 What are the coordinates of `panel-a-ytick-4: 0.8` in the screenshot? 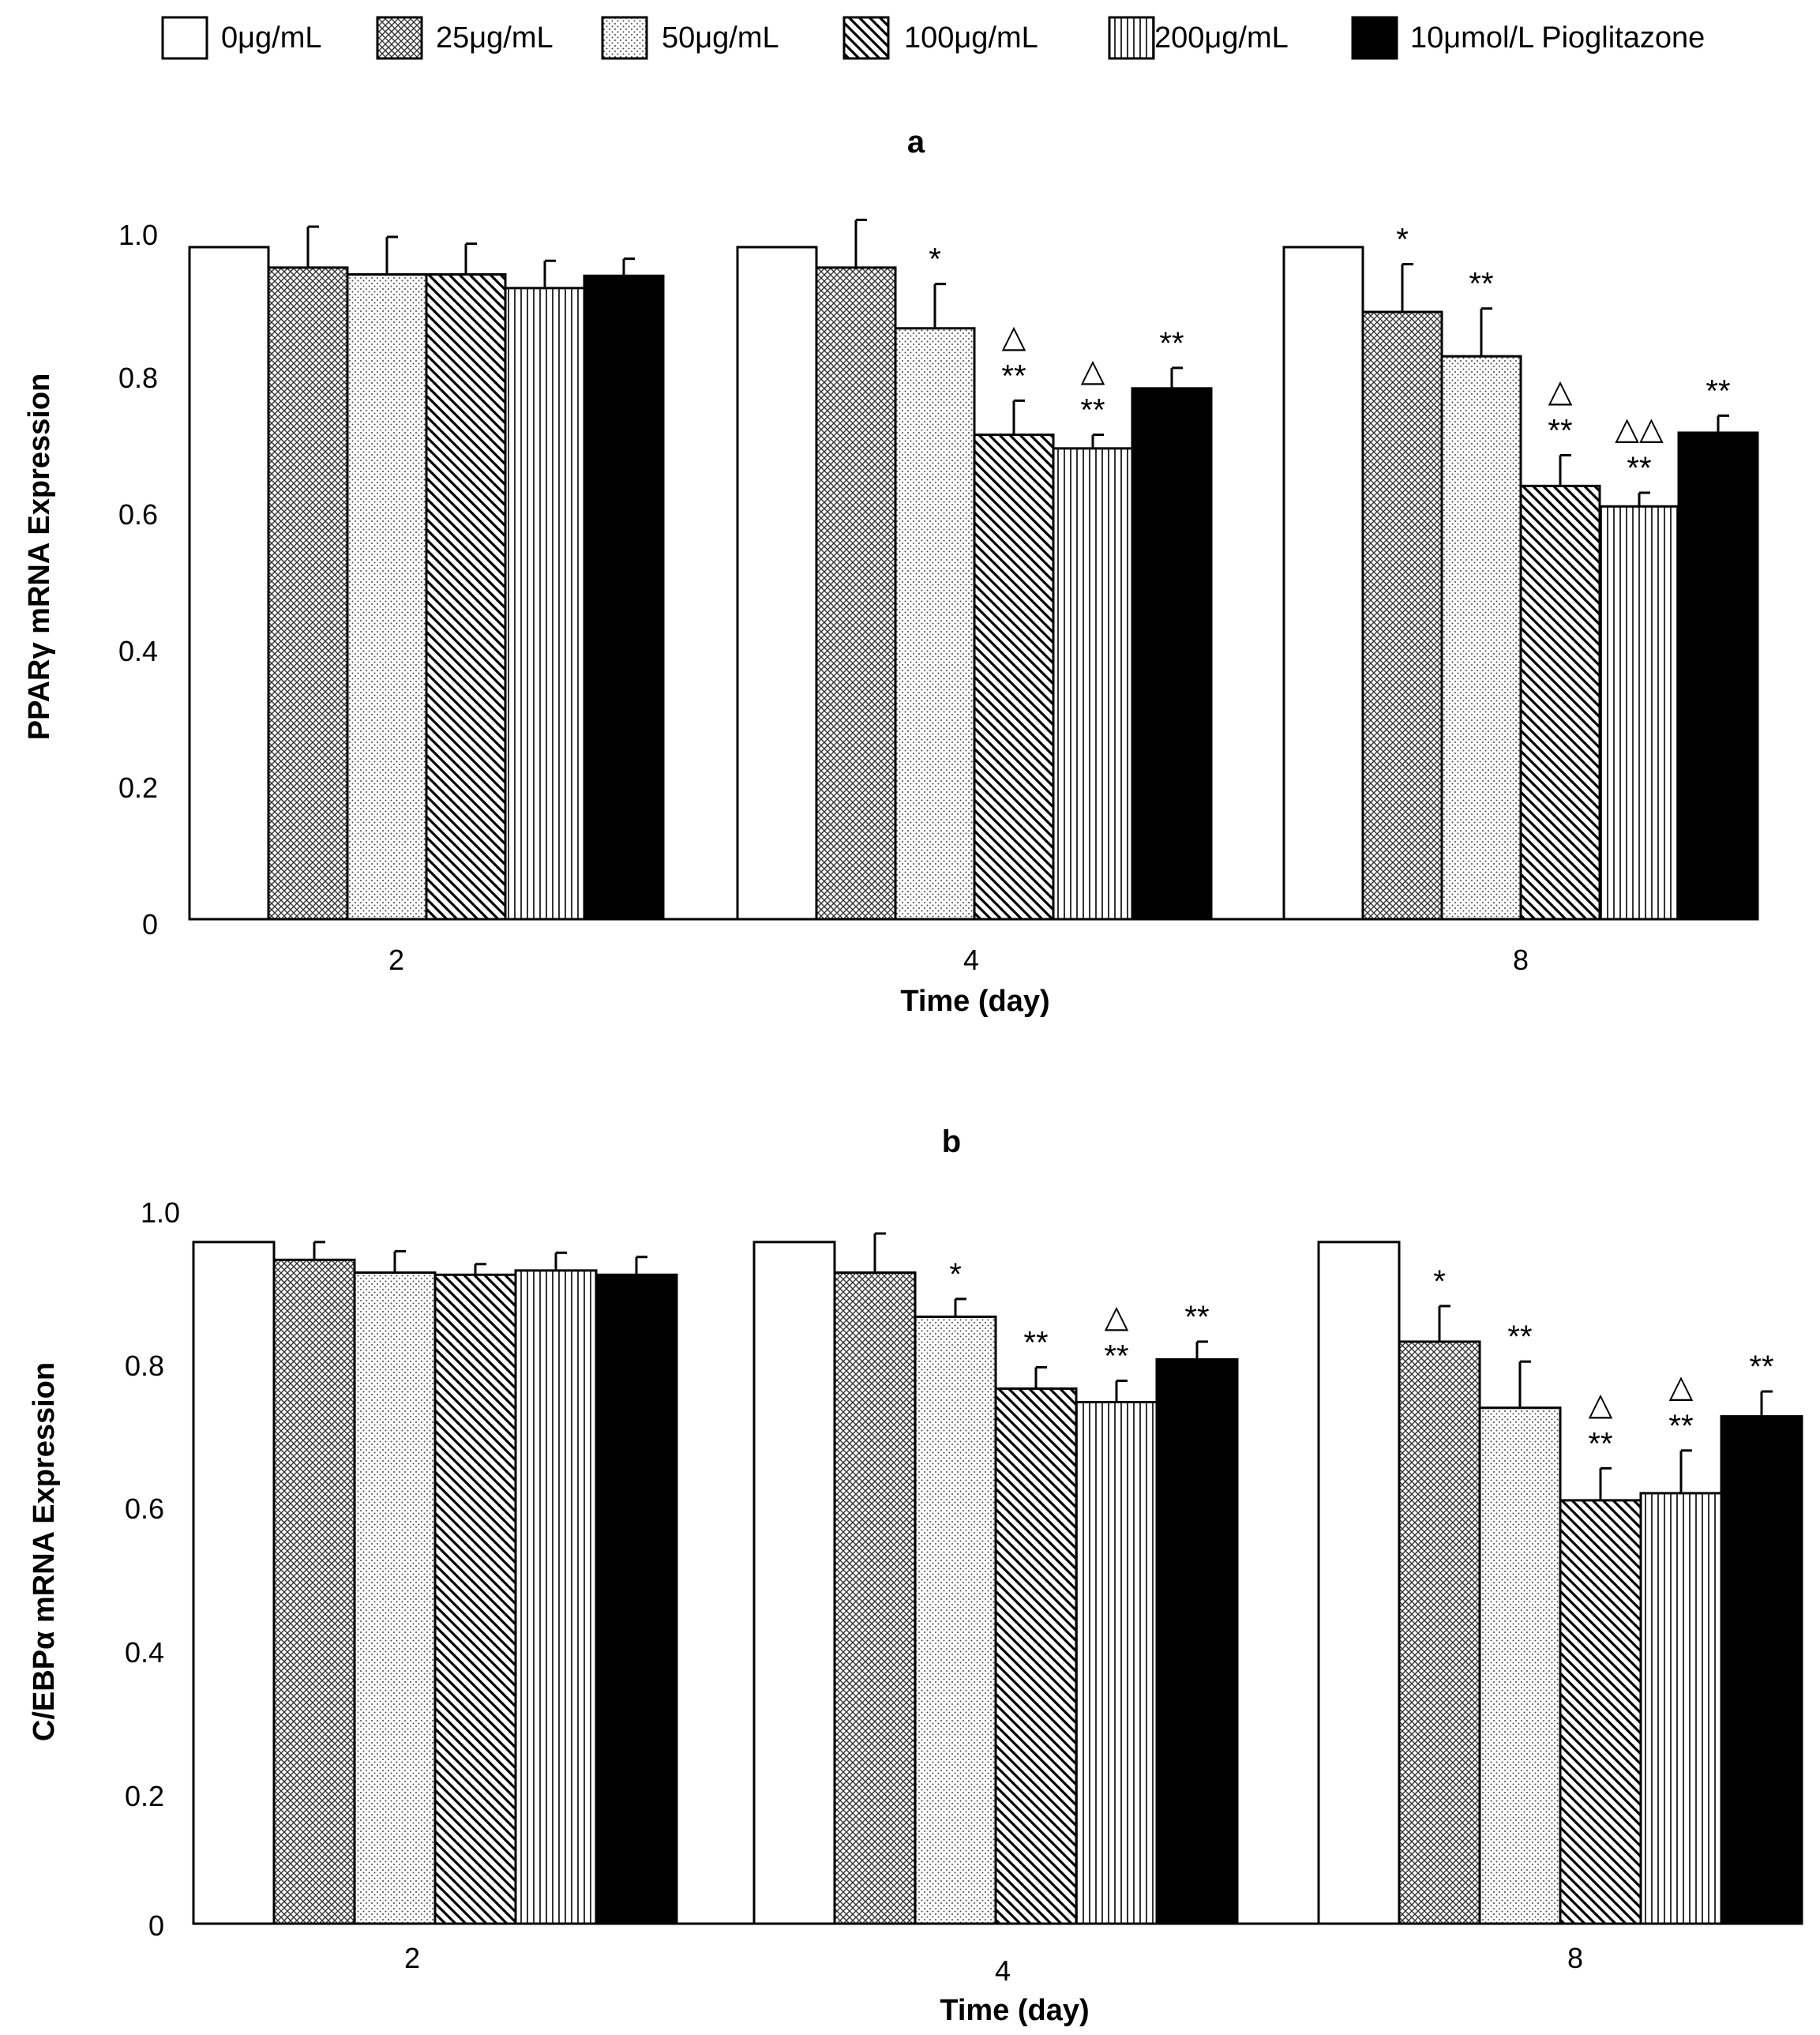 It's located at (138, 378).